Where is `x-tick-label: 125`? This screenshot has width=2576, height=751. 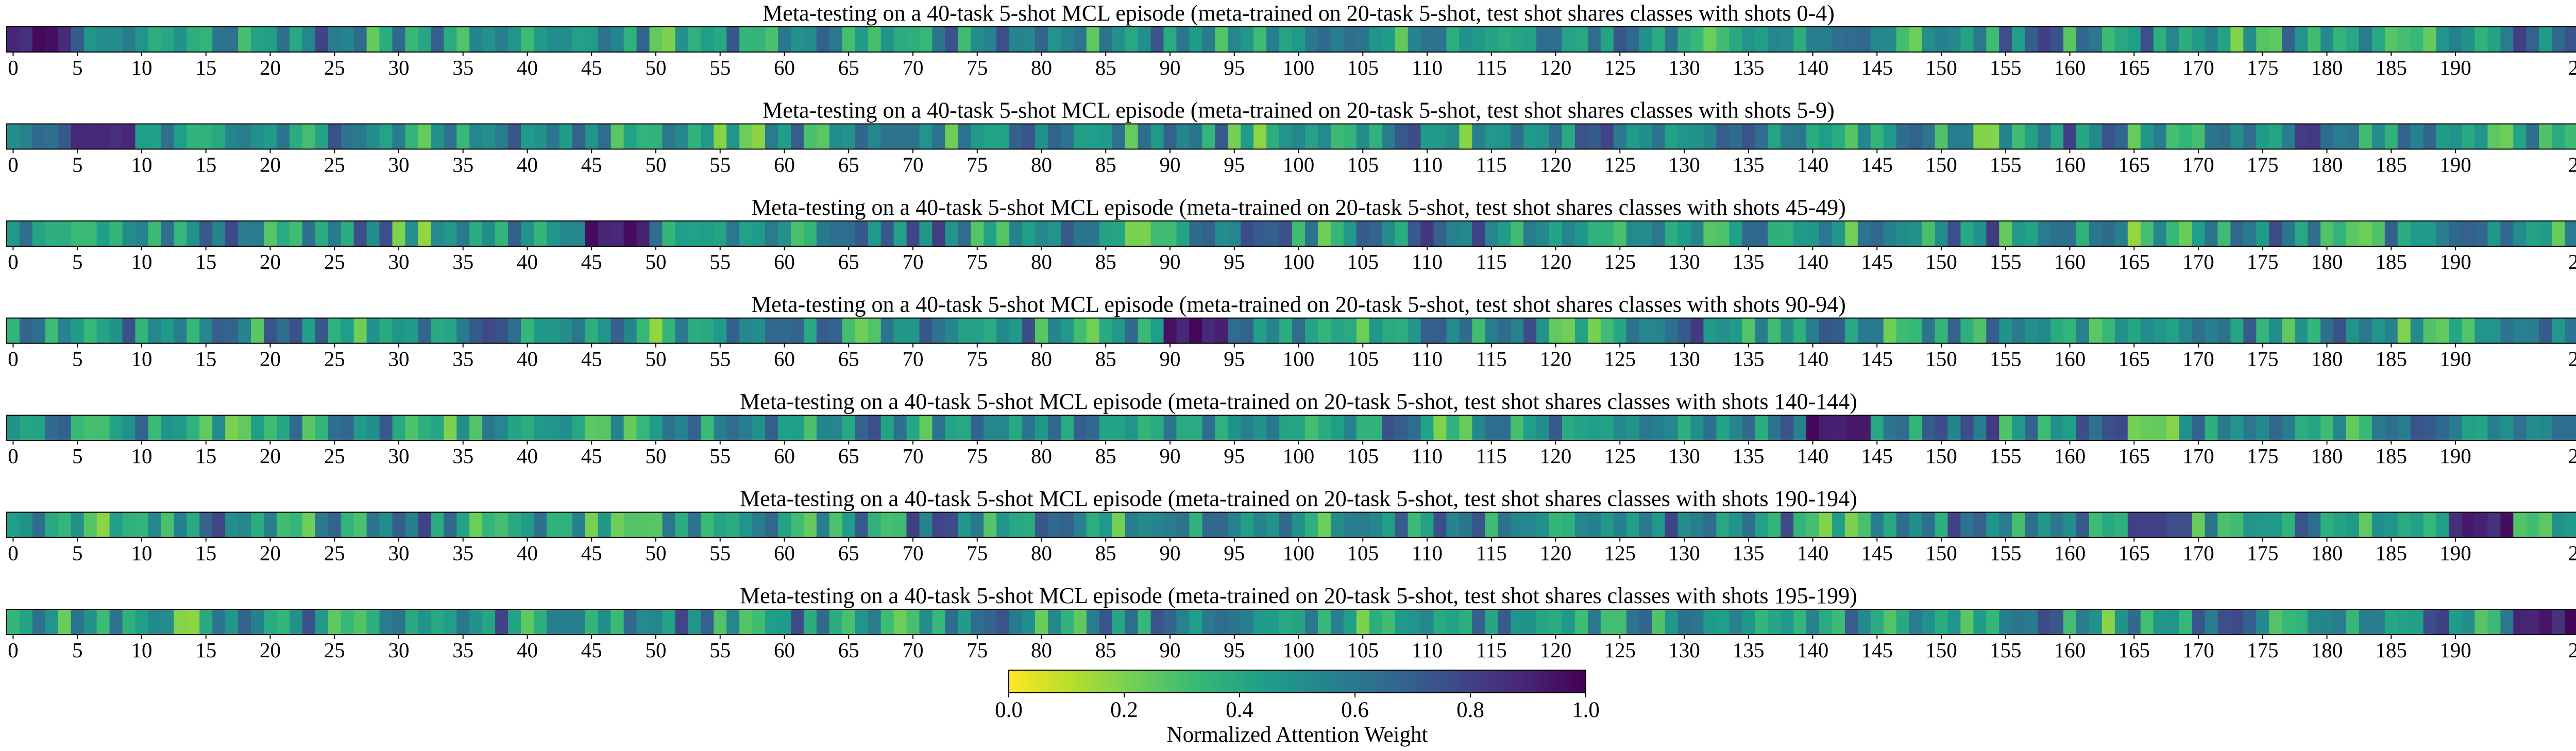 x-tick-label: 125 is located at coordinates (1620, 67).